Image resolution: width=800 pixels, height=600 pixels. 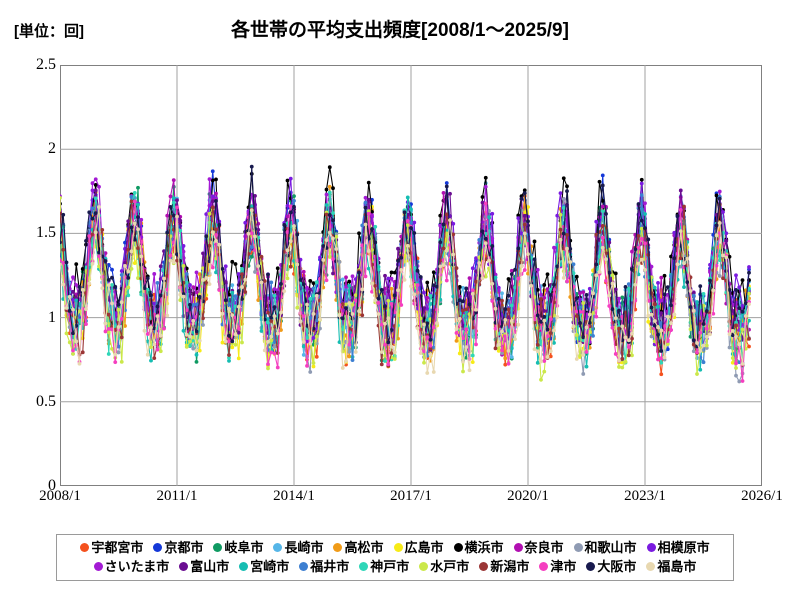 I want to click on legend-item: 新潟市, so click(x=504, y=566).